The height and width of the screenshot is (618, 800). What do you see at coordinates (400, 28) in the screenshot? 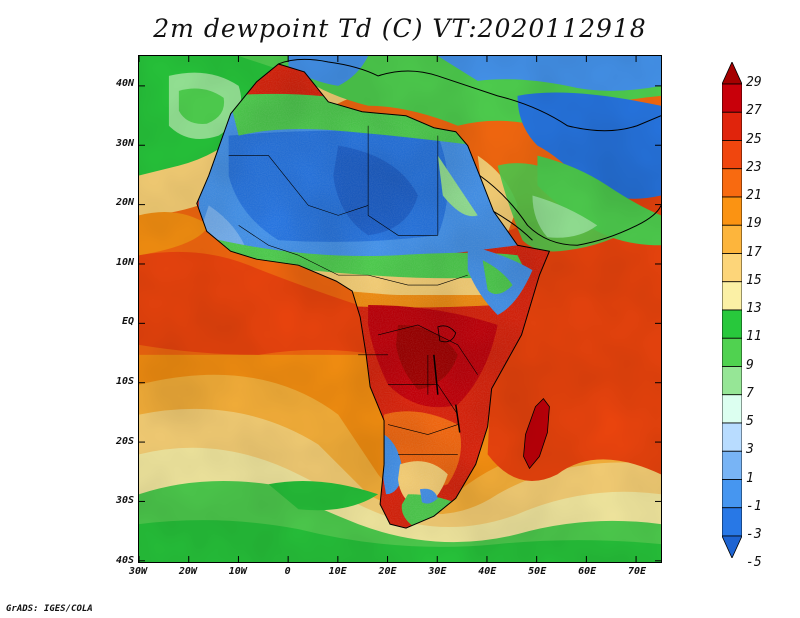
I see `map-title: 2m dewpoint Td (C) VT:2020112918` at bounding box center [400, 28].